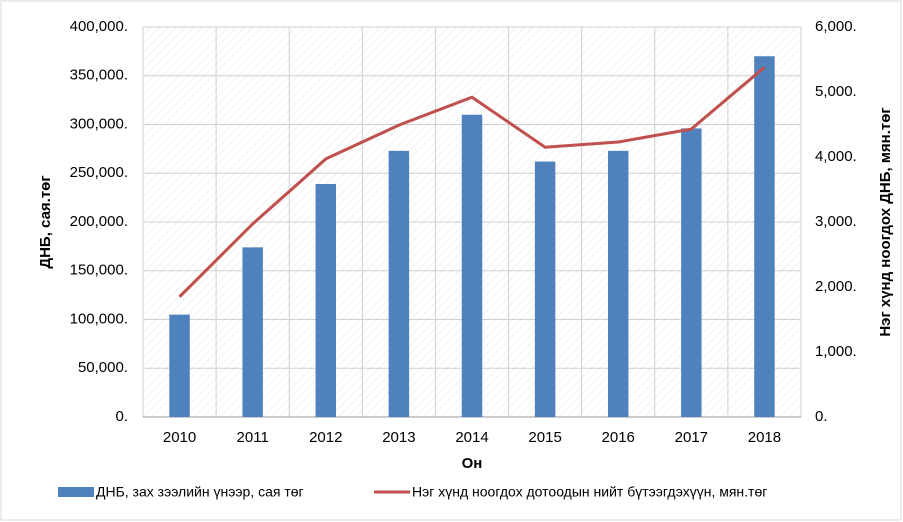 The width and height of the screenshot is (903, 522). I want to click on x-tick-label: 2012, so click(325, 437).